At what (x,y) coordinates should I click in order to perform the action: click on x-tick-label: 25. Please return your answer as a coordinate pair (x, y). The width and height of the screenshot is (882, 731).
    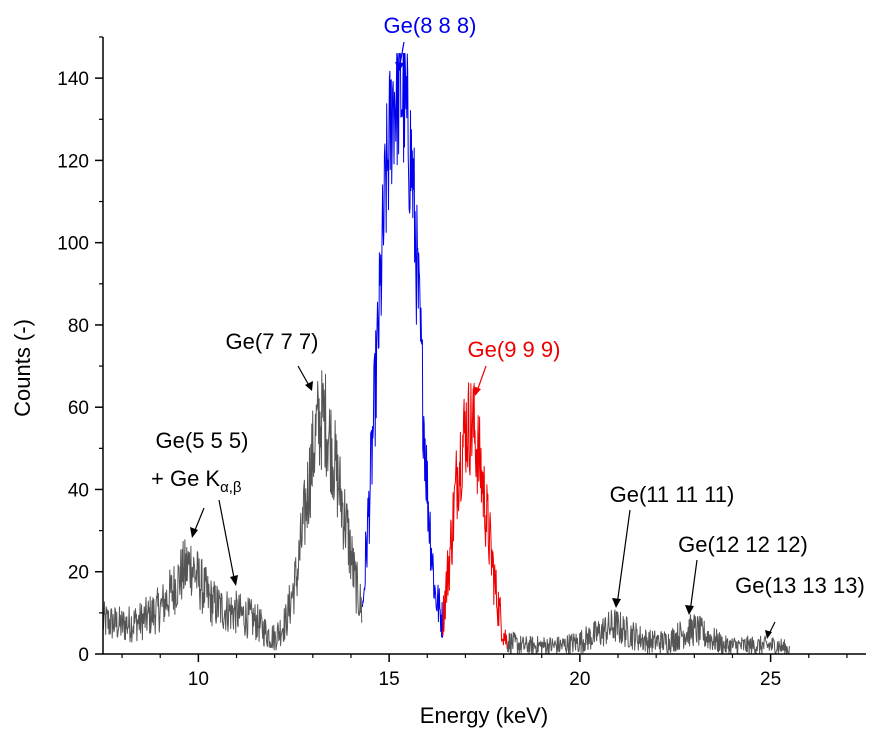
    Looking at the image, I should click on (770, 679).